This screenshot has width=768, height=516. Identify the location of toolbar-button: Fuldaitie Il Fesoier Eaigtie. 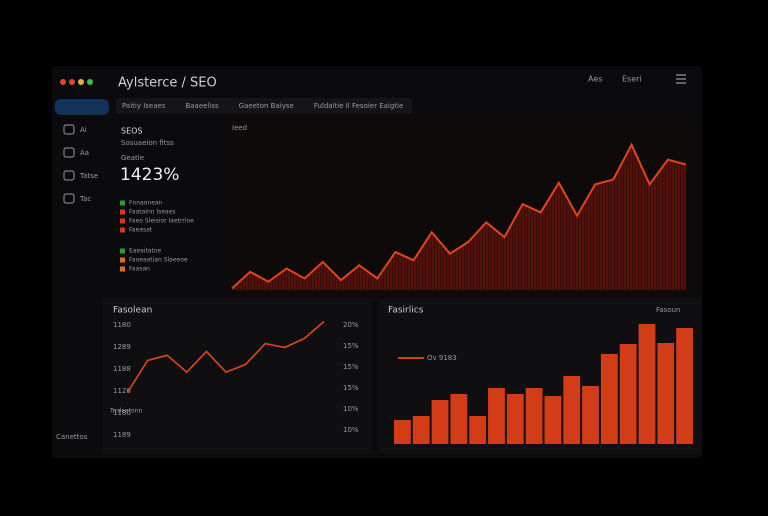
(359, 106).